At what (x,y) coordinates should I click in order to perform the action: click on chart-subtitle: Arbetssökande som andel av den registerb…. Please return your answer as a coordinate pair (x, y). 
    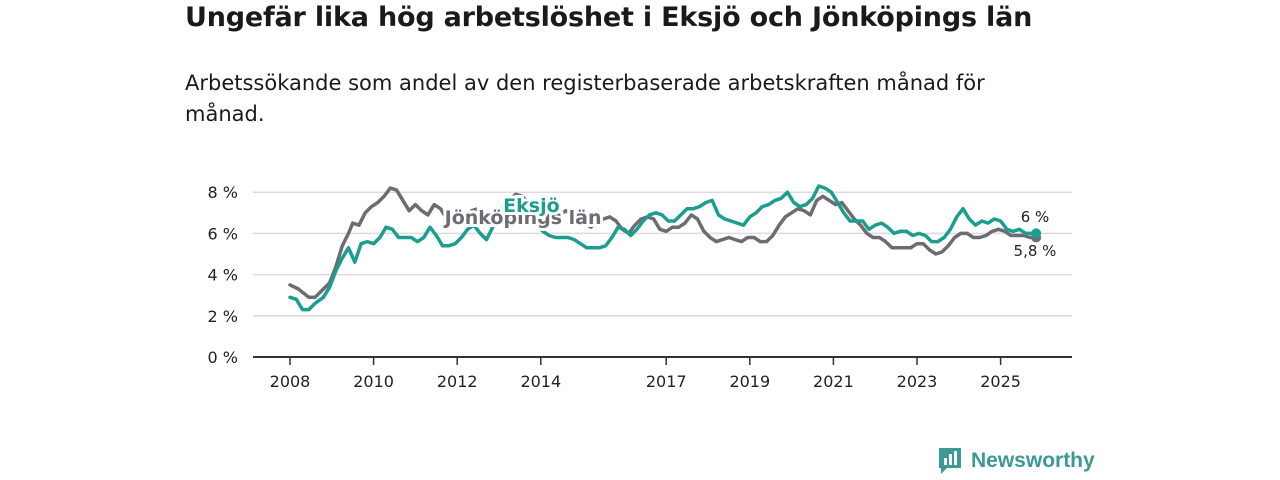
    Looking at the image, I should click on (585, 98).